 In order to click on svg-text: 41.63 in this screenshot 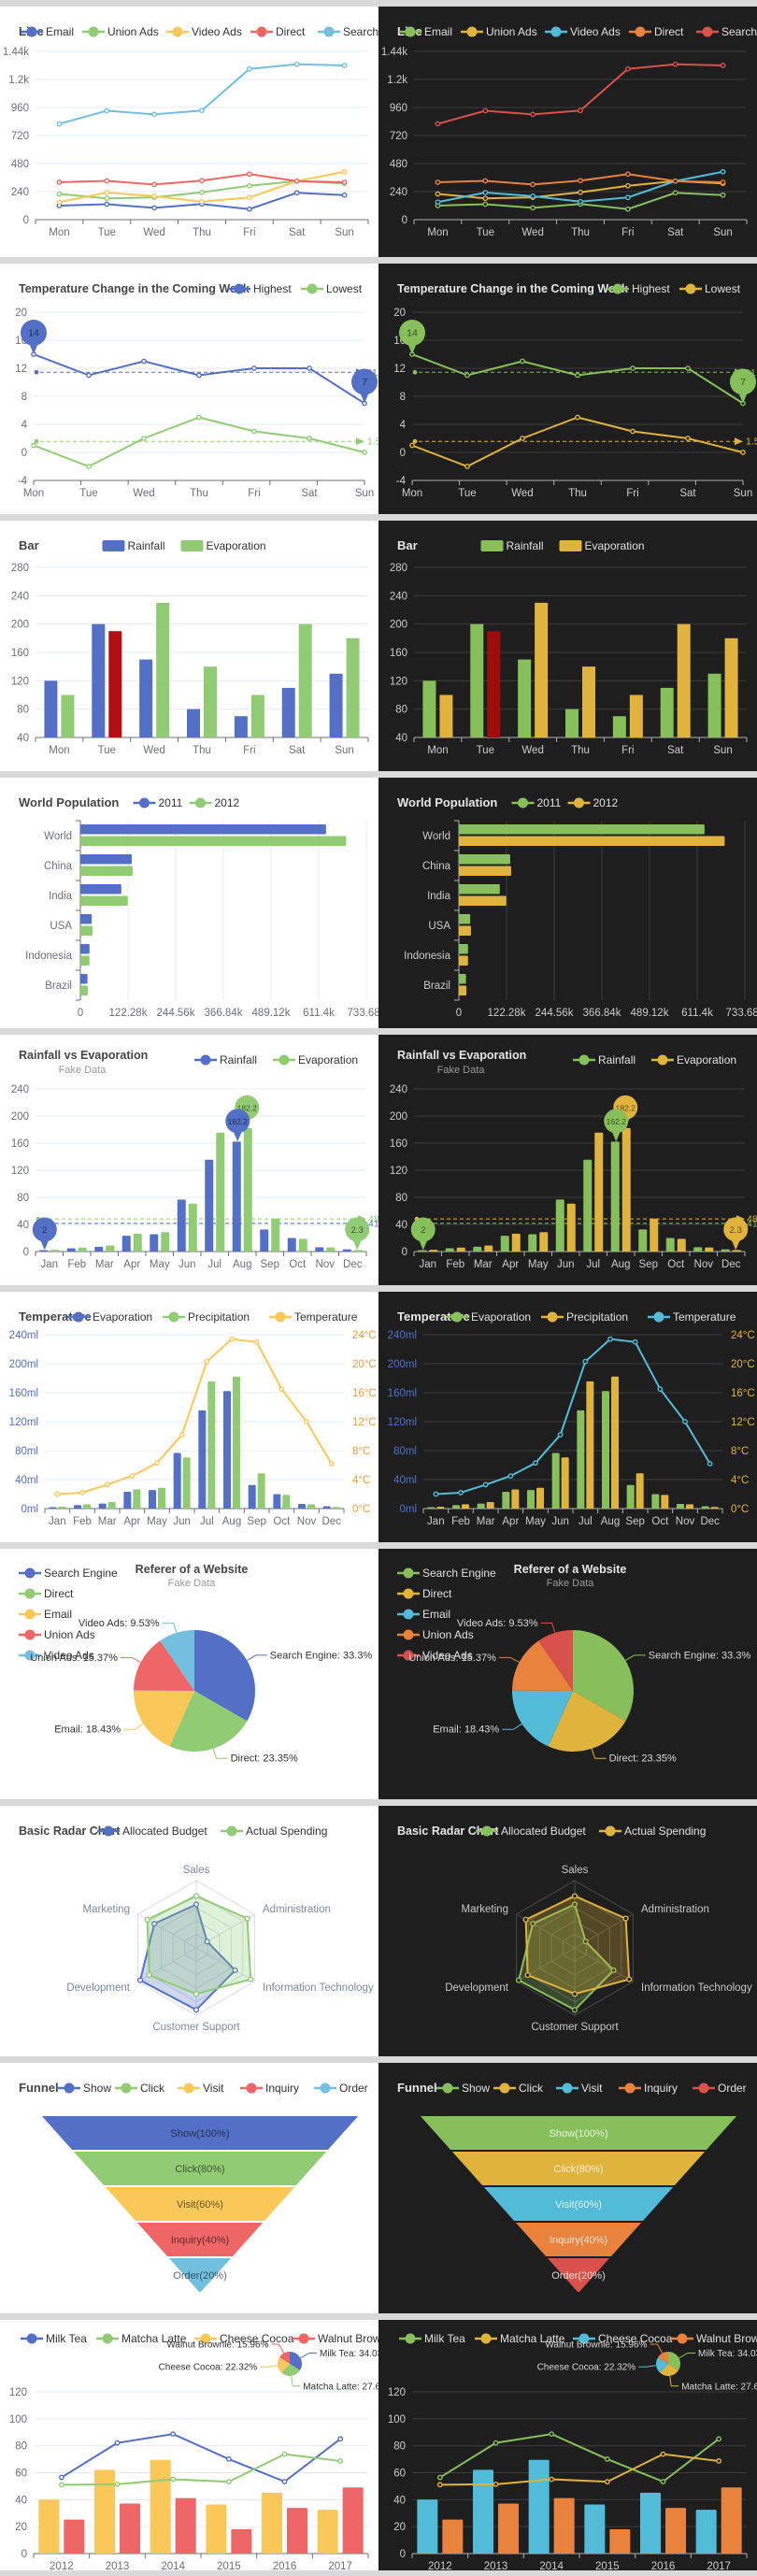, I will do `click(752, 1223)`.